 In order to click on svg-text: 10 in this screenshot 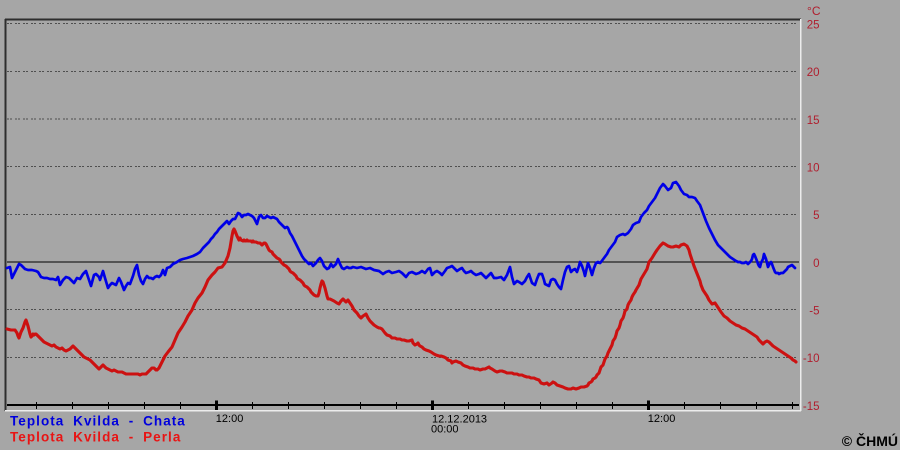, I will do `click(813, 169)`.